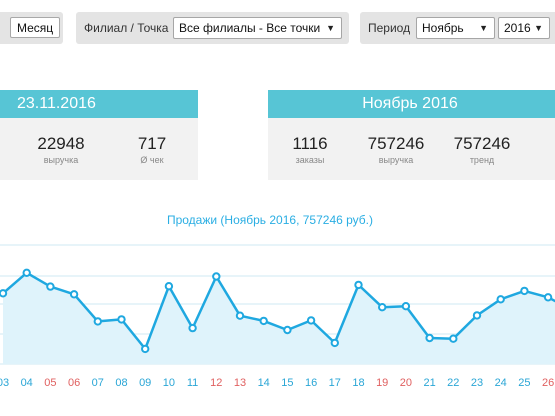  What do you see at coordinates (264, 383) in the screenshot?
I see `x-tick-label-14: 14` at bounding box center [264, 383].